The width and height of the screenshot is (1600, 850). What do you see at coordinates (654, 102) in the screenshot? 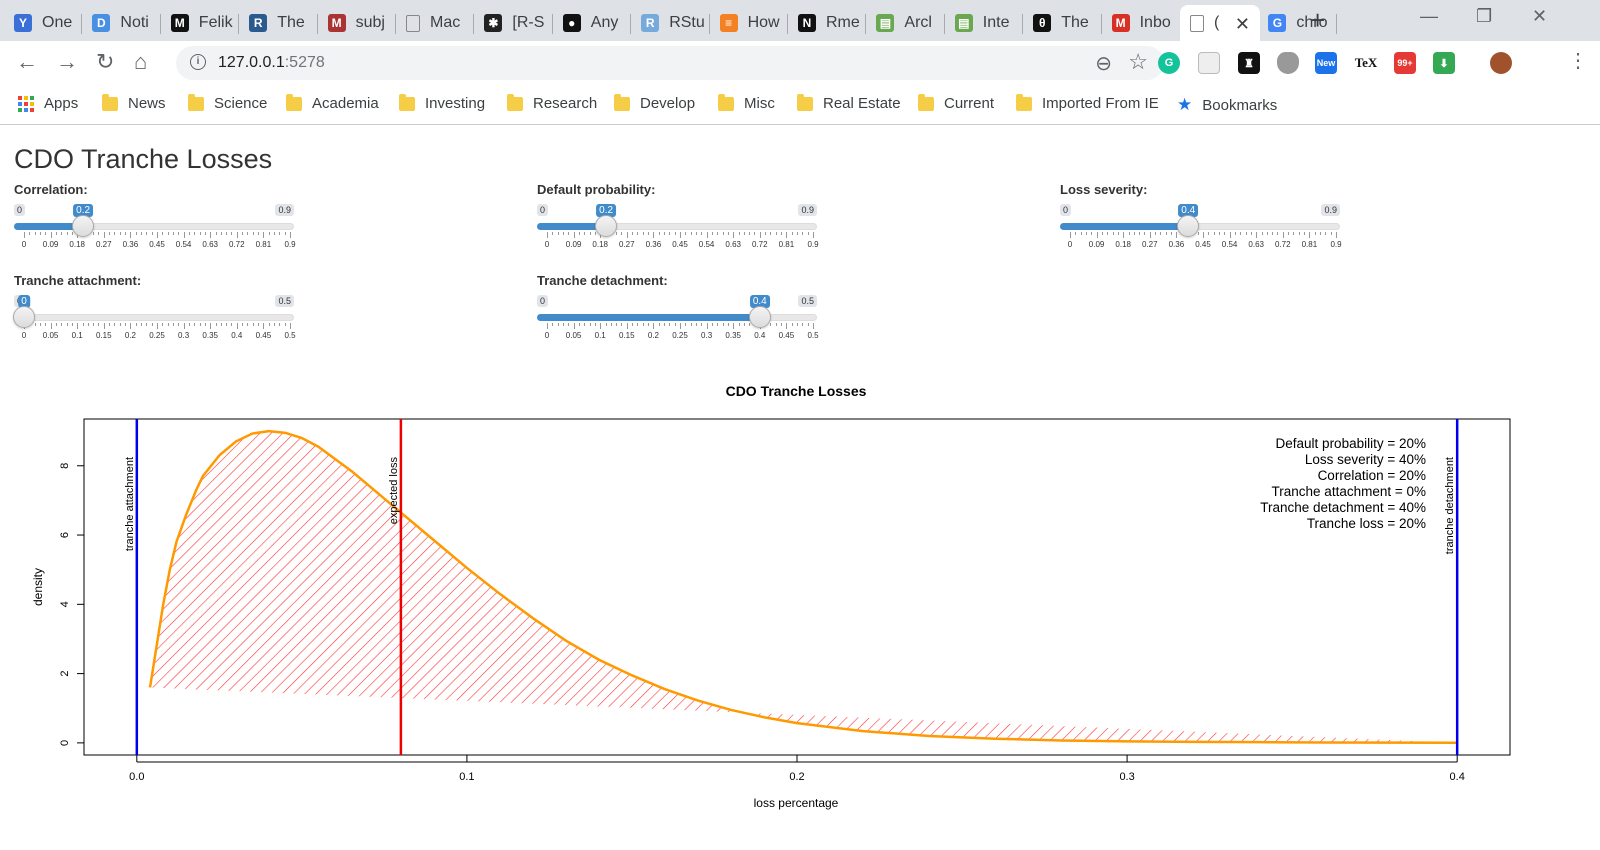
I see `bookmark-item: Develop` at bounding box center [654, 102].